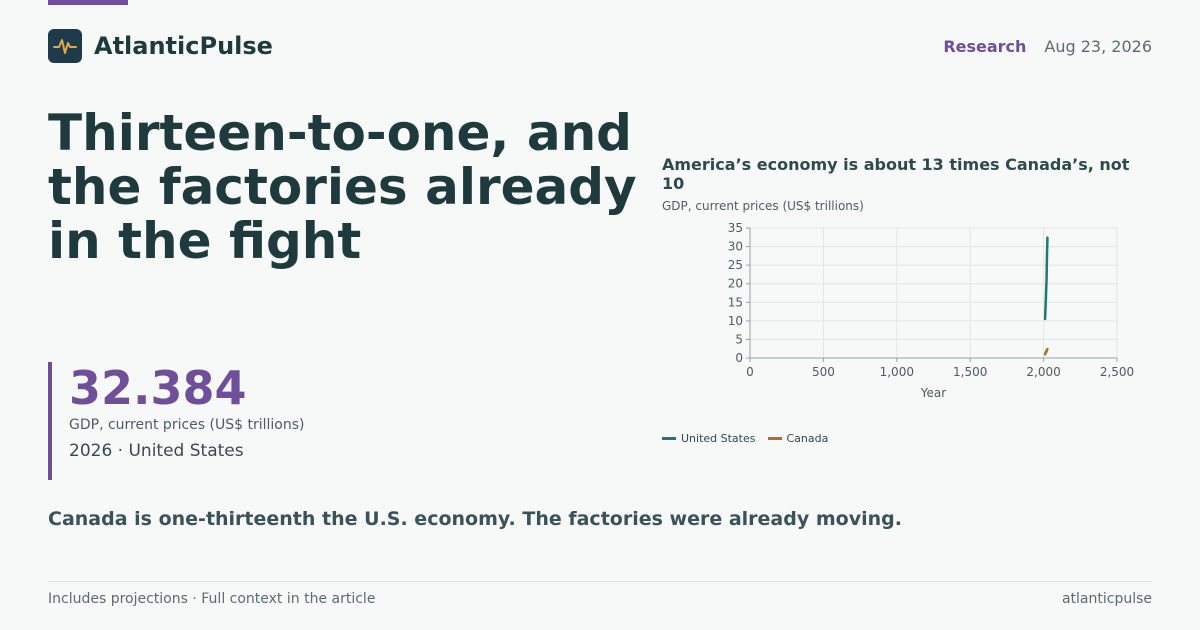 This screenshot has width=1200, height=630. I want to click on legend-item: Canada, so click(798, 438).